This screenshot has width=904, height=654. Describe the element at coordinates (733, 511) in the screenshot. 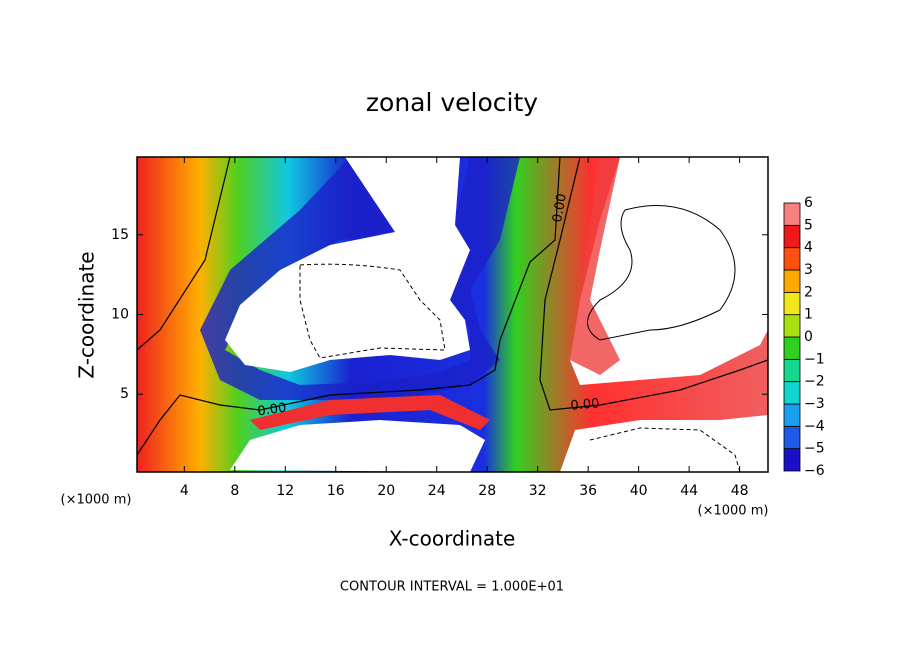

I see `x-unit-label: (×1000 m)` at that location.